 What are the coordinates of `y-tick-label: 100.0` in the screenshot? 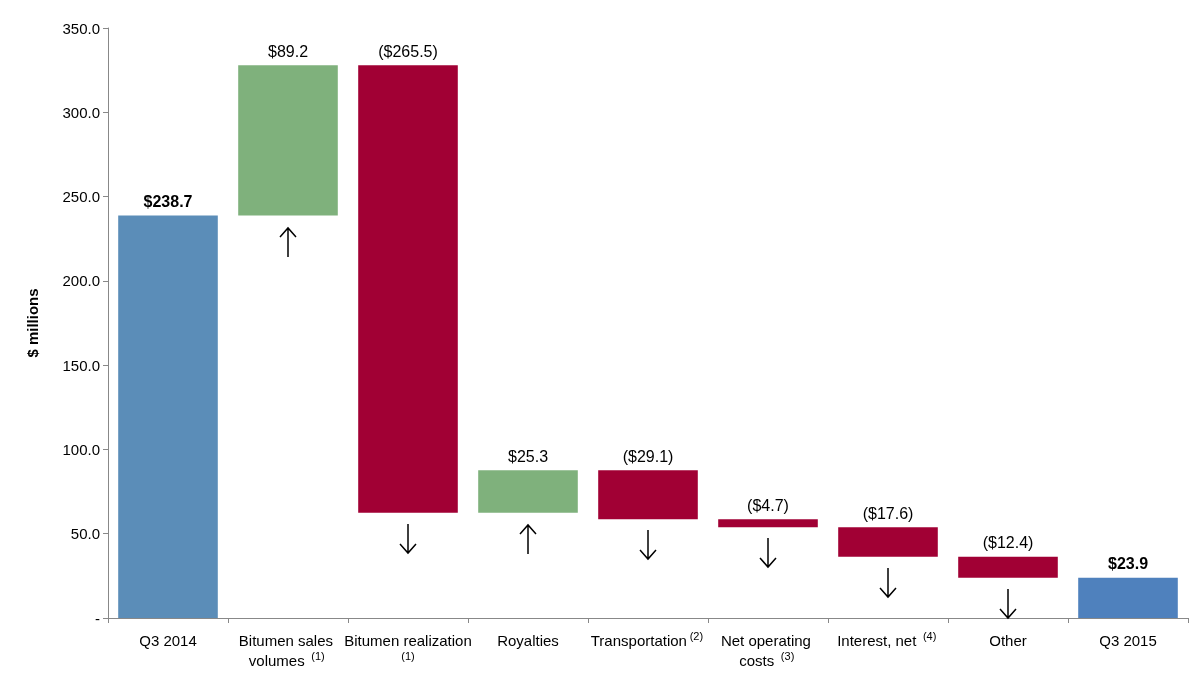 It's located at (81, 449).